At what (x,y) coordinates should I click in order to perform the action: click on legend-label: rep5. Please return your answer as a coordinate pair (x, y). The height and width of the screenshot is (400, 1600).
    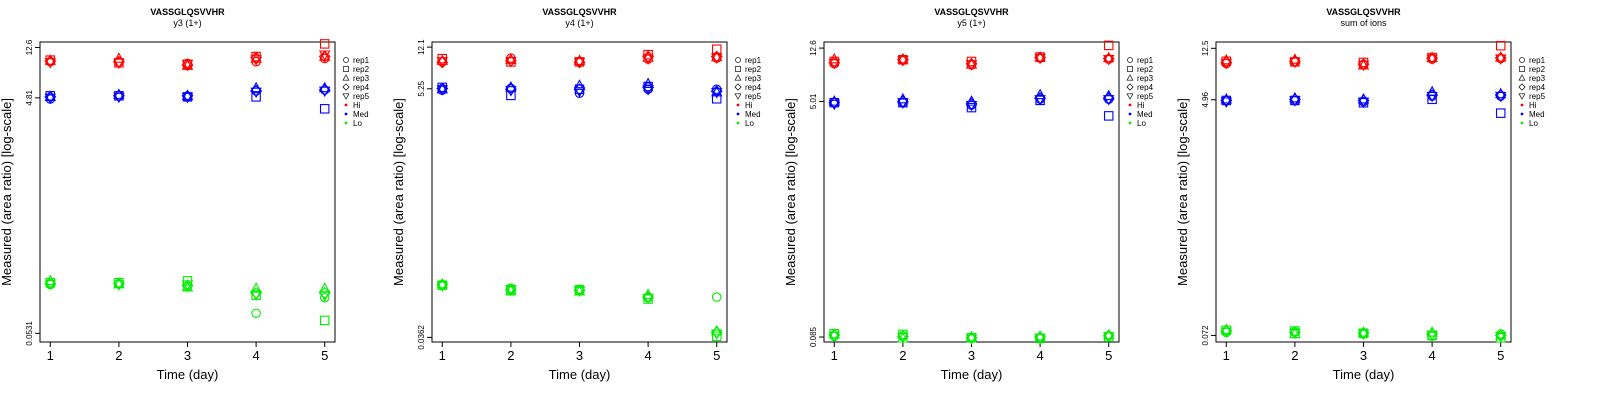
    Looking at the image, I should click on (1145, 96).